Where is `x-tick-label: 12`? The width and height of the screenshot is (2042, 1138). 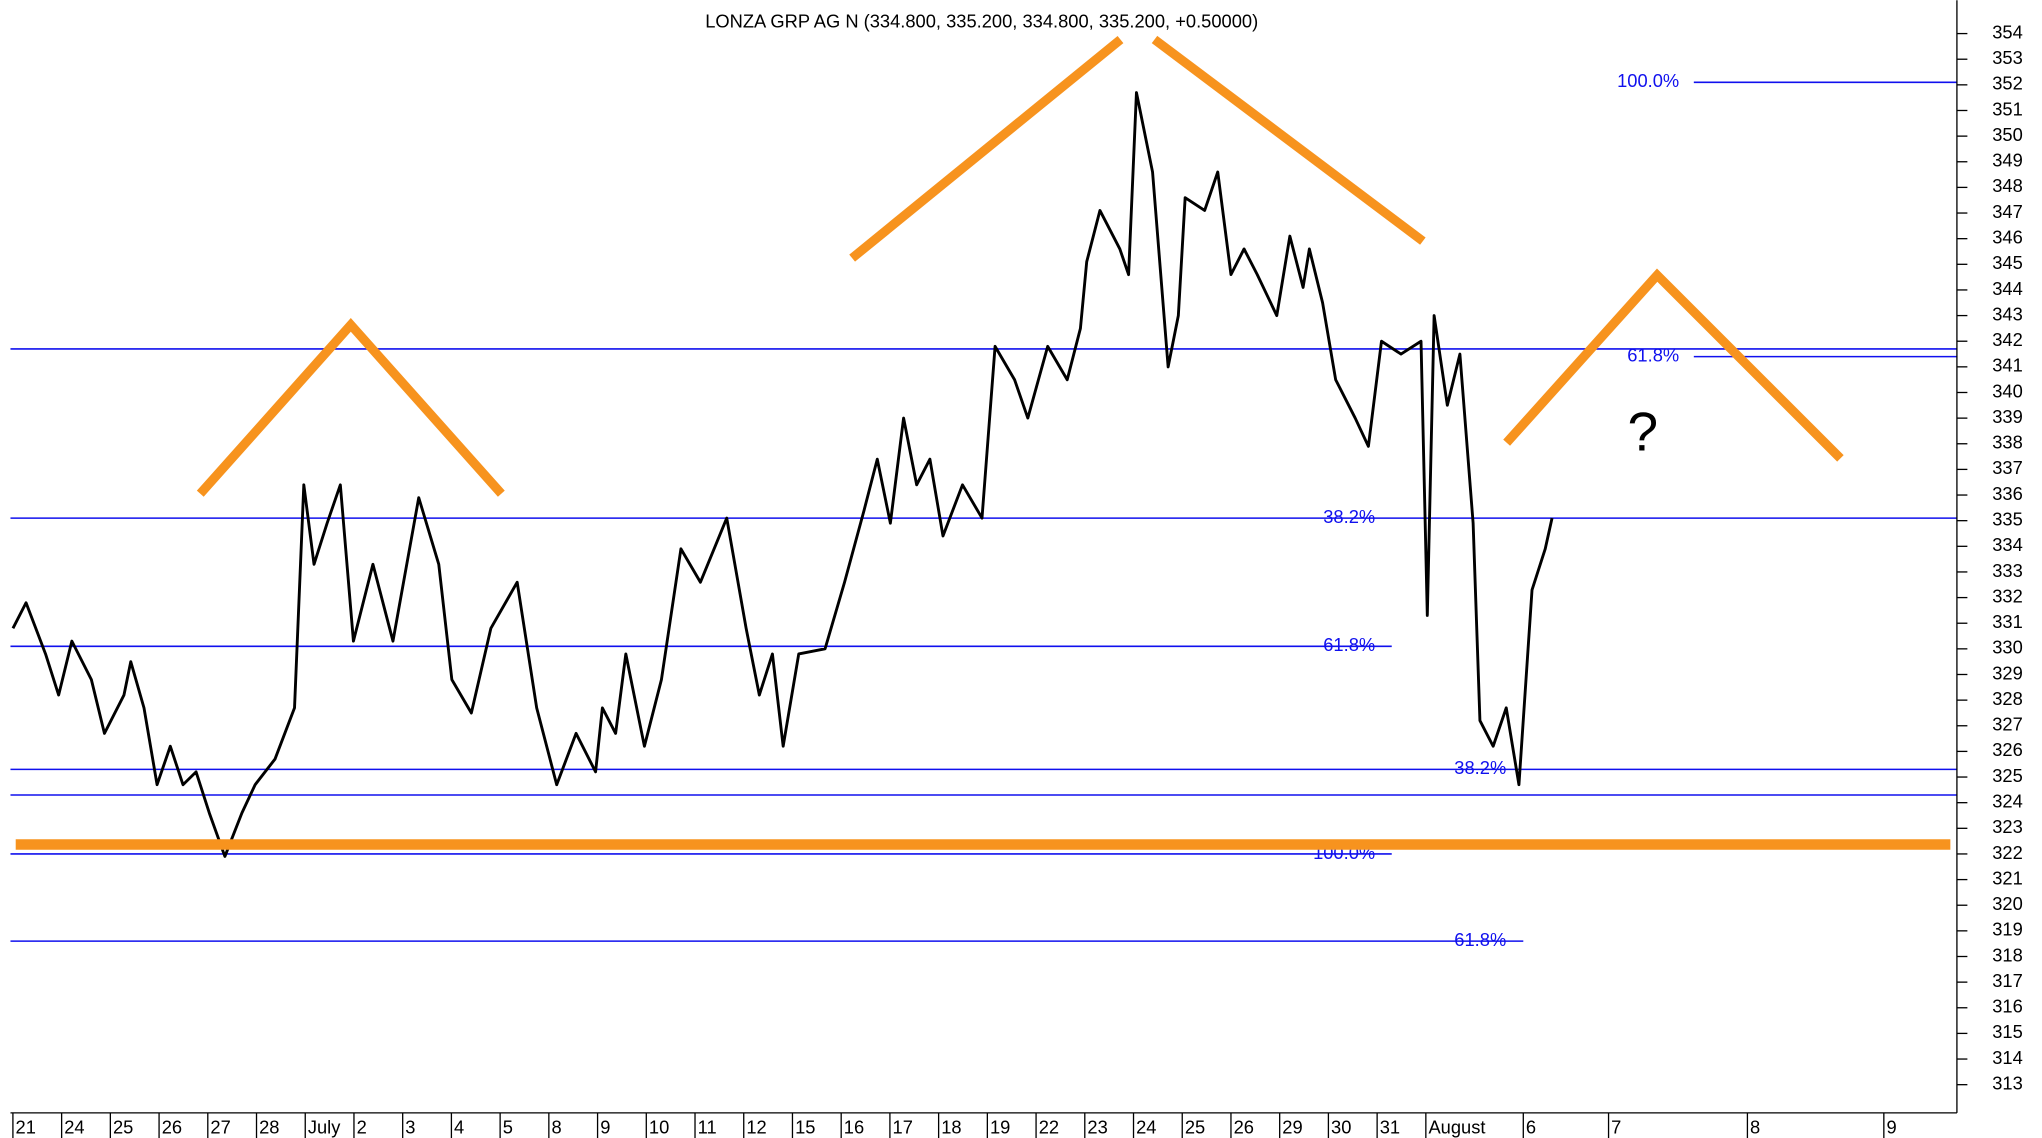
x-tick-label: 12 is located at coordinates (756, 1126).